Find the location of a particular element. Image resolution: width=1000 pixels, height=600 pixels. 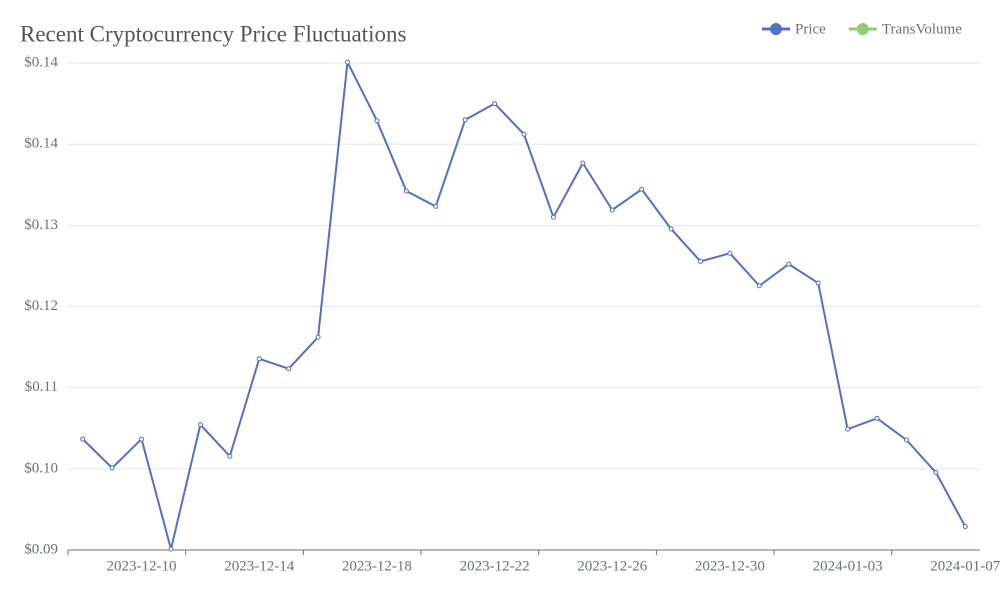

legend-label: TransVolume is located at coordinates (922, 29).